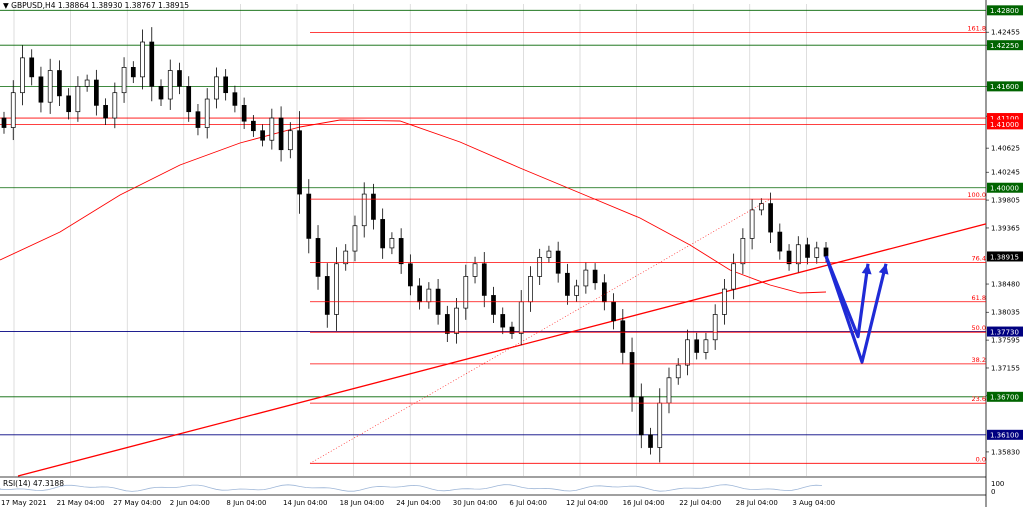  What do you see at coordinates (1005, 201) in the screenshot?
I see `price-tick-label: 1.39805` at bounding box center [1005, 201].